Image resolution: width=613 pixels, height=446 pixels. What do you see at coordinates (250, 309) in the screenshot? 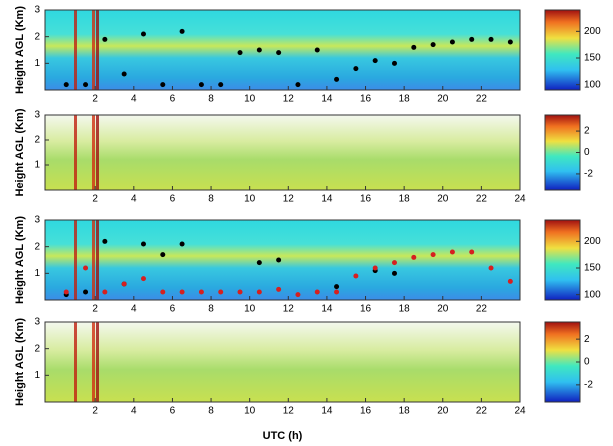
I see `x-tick-label: 10` at bounding box center [250, 309].